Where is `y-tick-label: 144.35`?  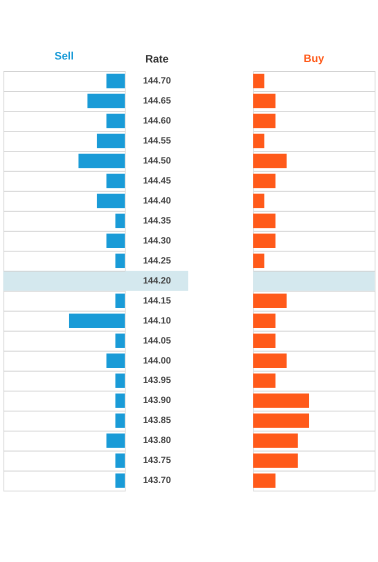 y-tick-label: 144.35 is located at coordinates (156, 220).